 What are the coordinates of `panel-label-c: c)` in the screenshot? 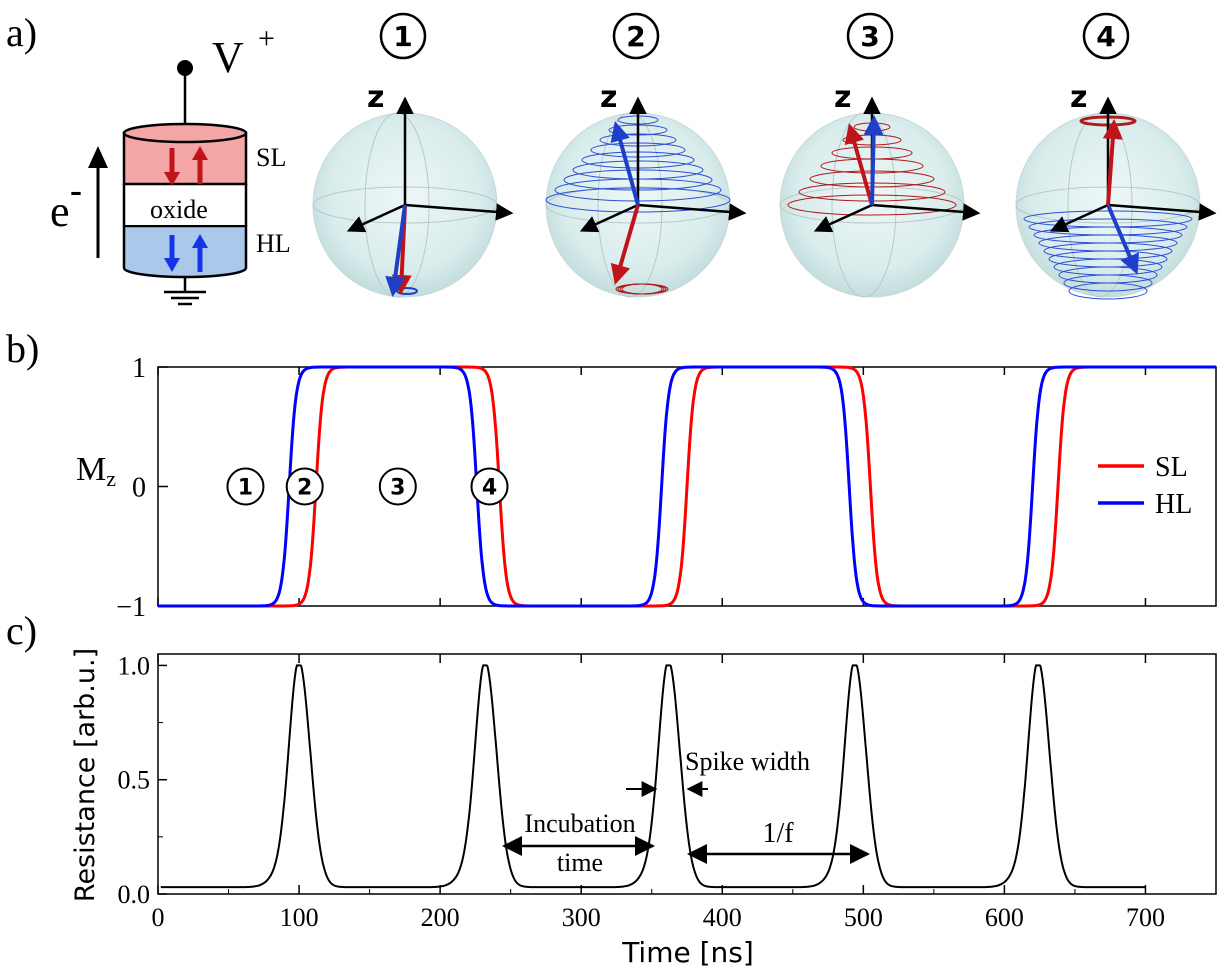 It's located at (21, 630).